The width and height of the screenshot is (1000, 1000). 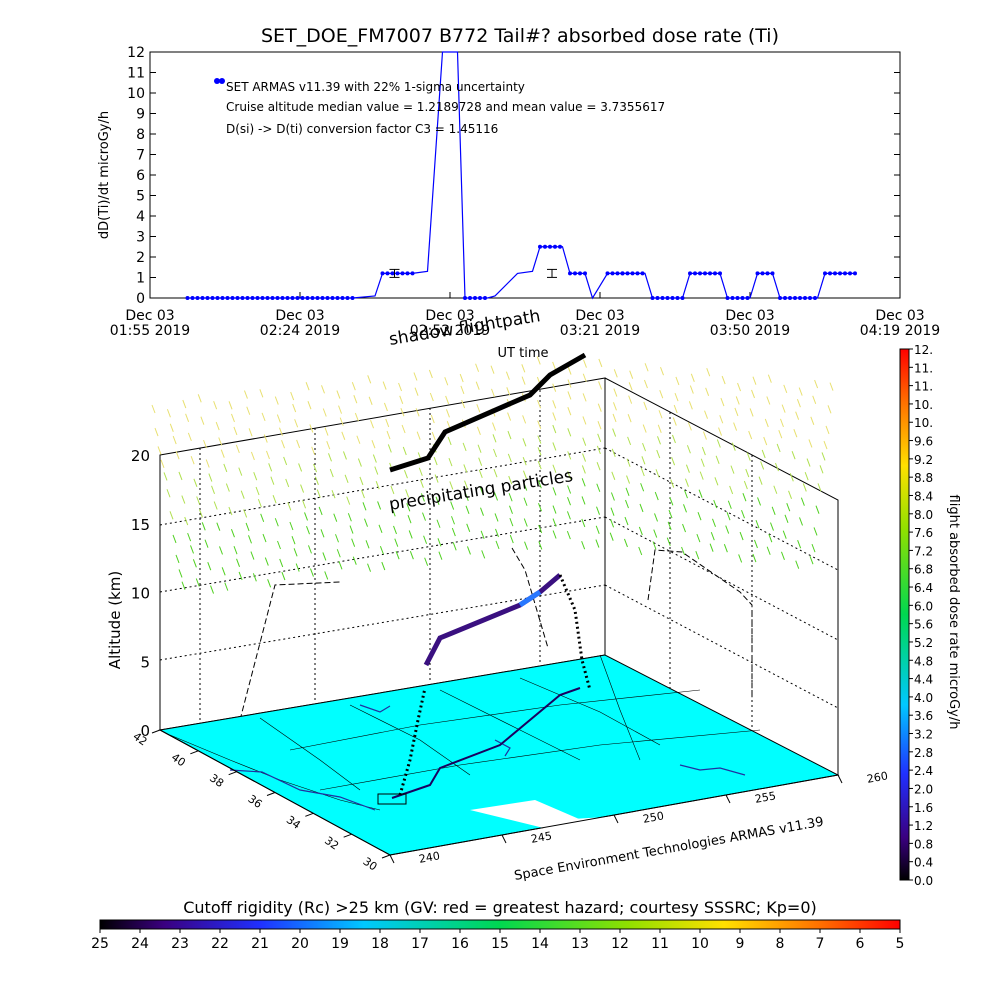 I want to click on longitude-tick, so click(x=840, y=779).